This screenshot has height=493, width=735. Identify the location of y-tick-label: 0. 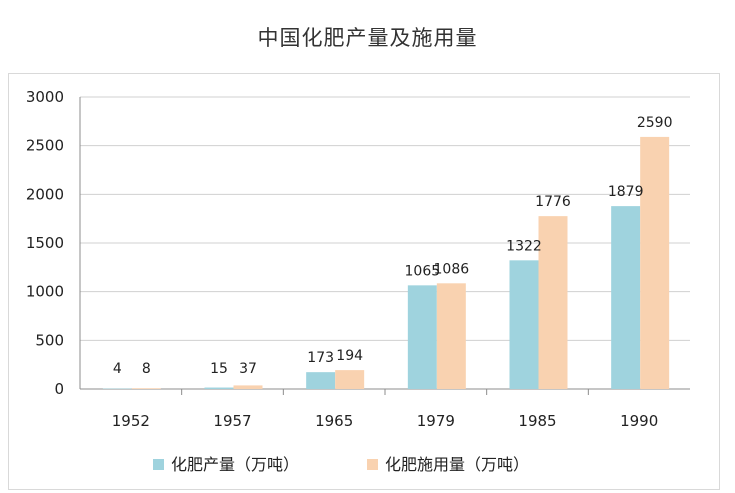
(59, 389).